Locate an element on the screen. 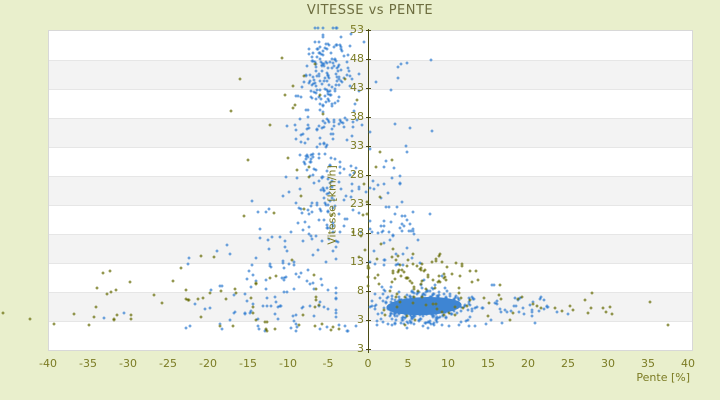 This screenshot has width=720, height=400. x-tick-label: 0 is located at coordinates (368, 363).